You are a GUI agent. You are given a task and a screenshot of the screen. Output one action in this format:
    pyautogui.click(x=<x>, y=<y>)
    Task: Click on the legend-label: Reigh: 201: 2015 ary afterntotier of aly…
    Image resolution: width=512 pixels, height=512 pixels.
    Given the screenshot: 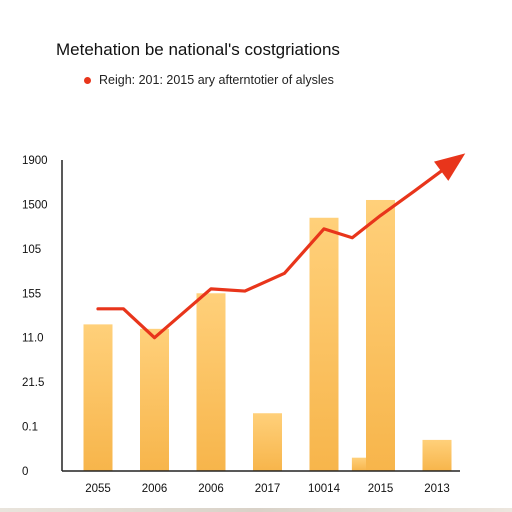 What is the action you would take?
    pyautogui.click(x=216, y=80)
    